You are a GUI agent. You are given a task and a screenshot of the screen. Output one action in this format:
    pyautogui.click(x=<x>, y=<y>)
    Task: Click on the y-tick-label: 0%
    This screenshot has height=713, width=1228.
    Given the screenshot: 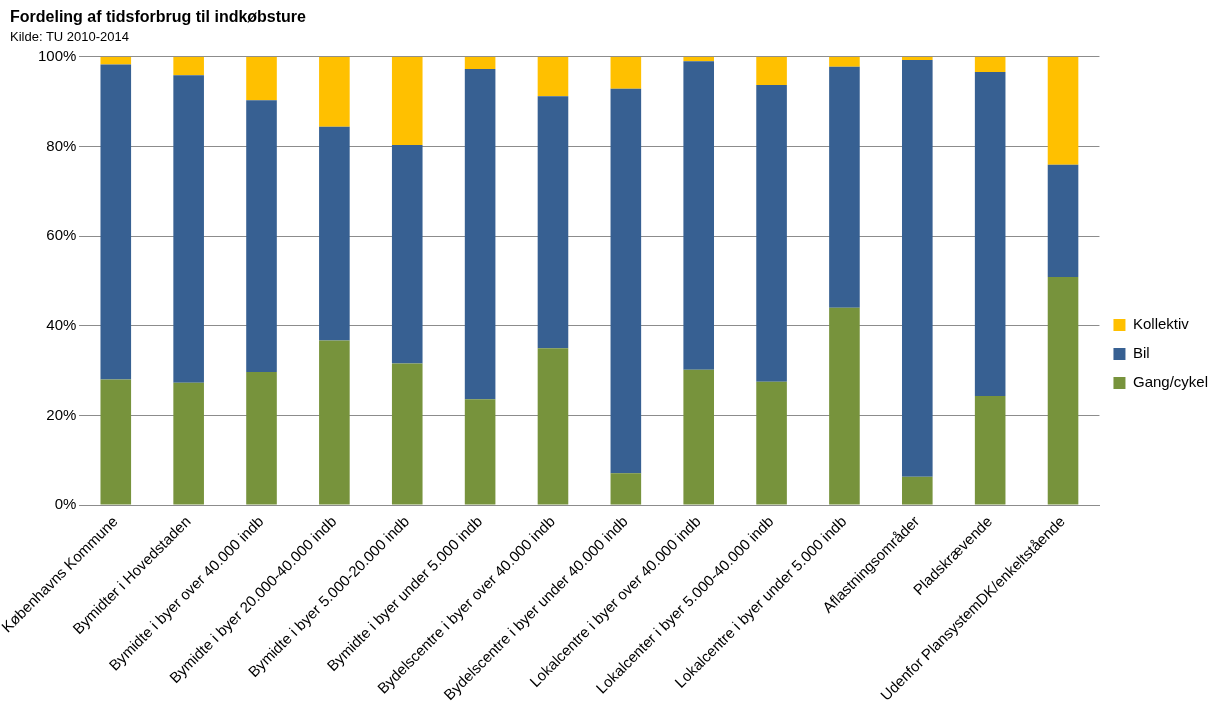 What is the action you would take?
    pyautogui.click(x=65, y=504)
    